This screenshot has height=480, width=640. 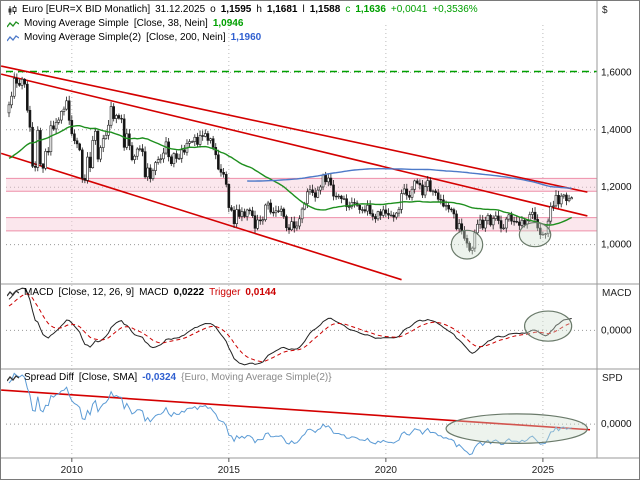 I want to click on macd-axis-unit: MACD, so click(x=617, y=293).